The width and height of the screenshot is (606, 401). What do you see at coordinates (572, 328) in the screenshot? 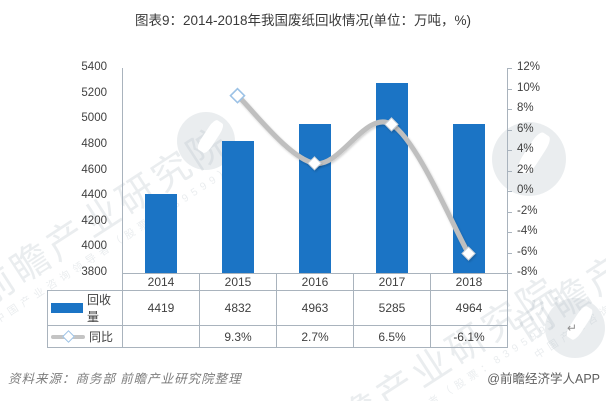
I see `return-mark: ↵` at bounding box center [572, 328].